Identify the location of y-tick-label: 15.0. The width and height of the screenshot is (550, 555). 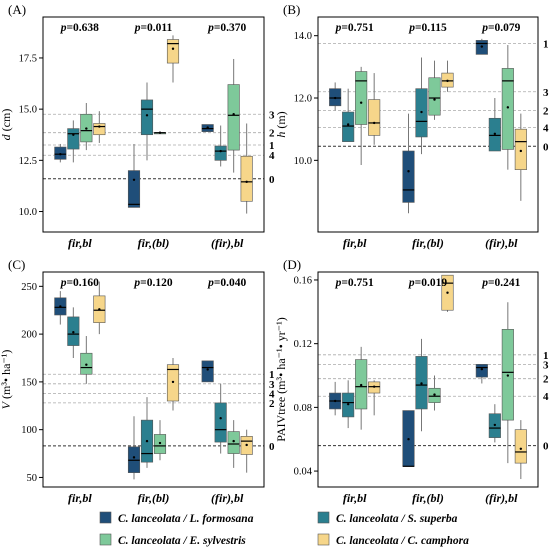
(28, 110).